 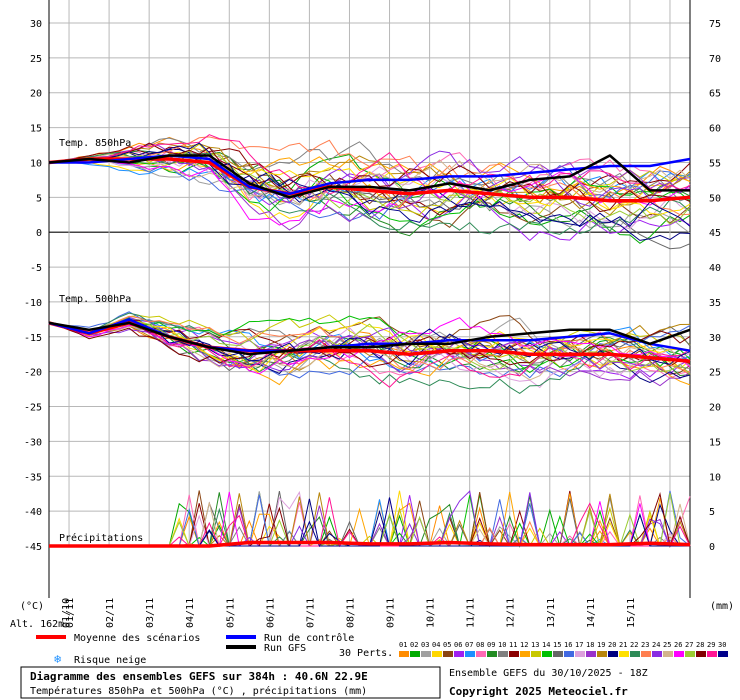 I want to click on left-tick-label: -10, so click(x=33, y=303).